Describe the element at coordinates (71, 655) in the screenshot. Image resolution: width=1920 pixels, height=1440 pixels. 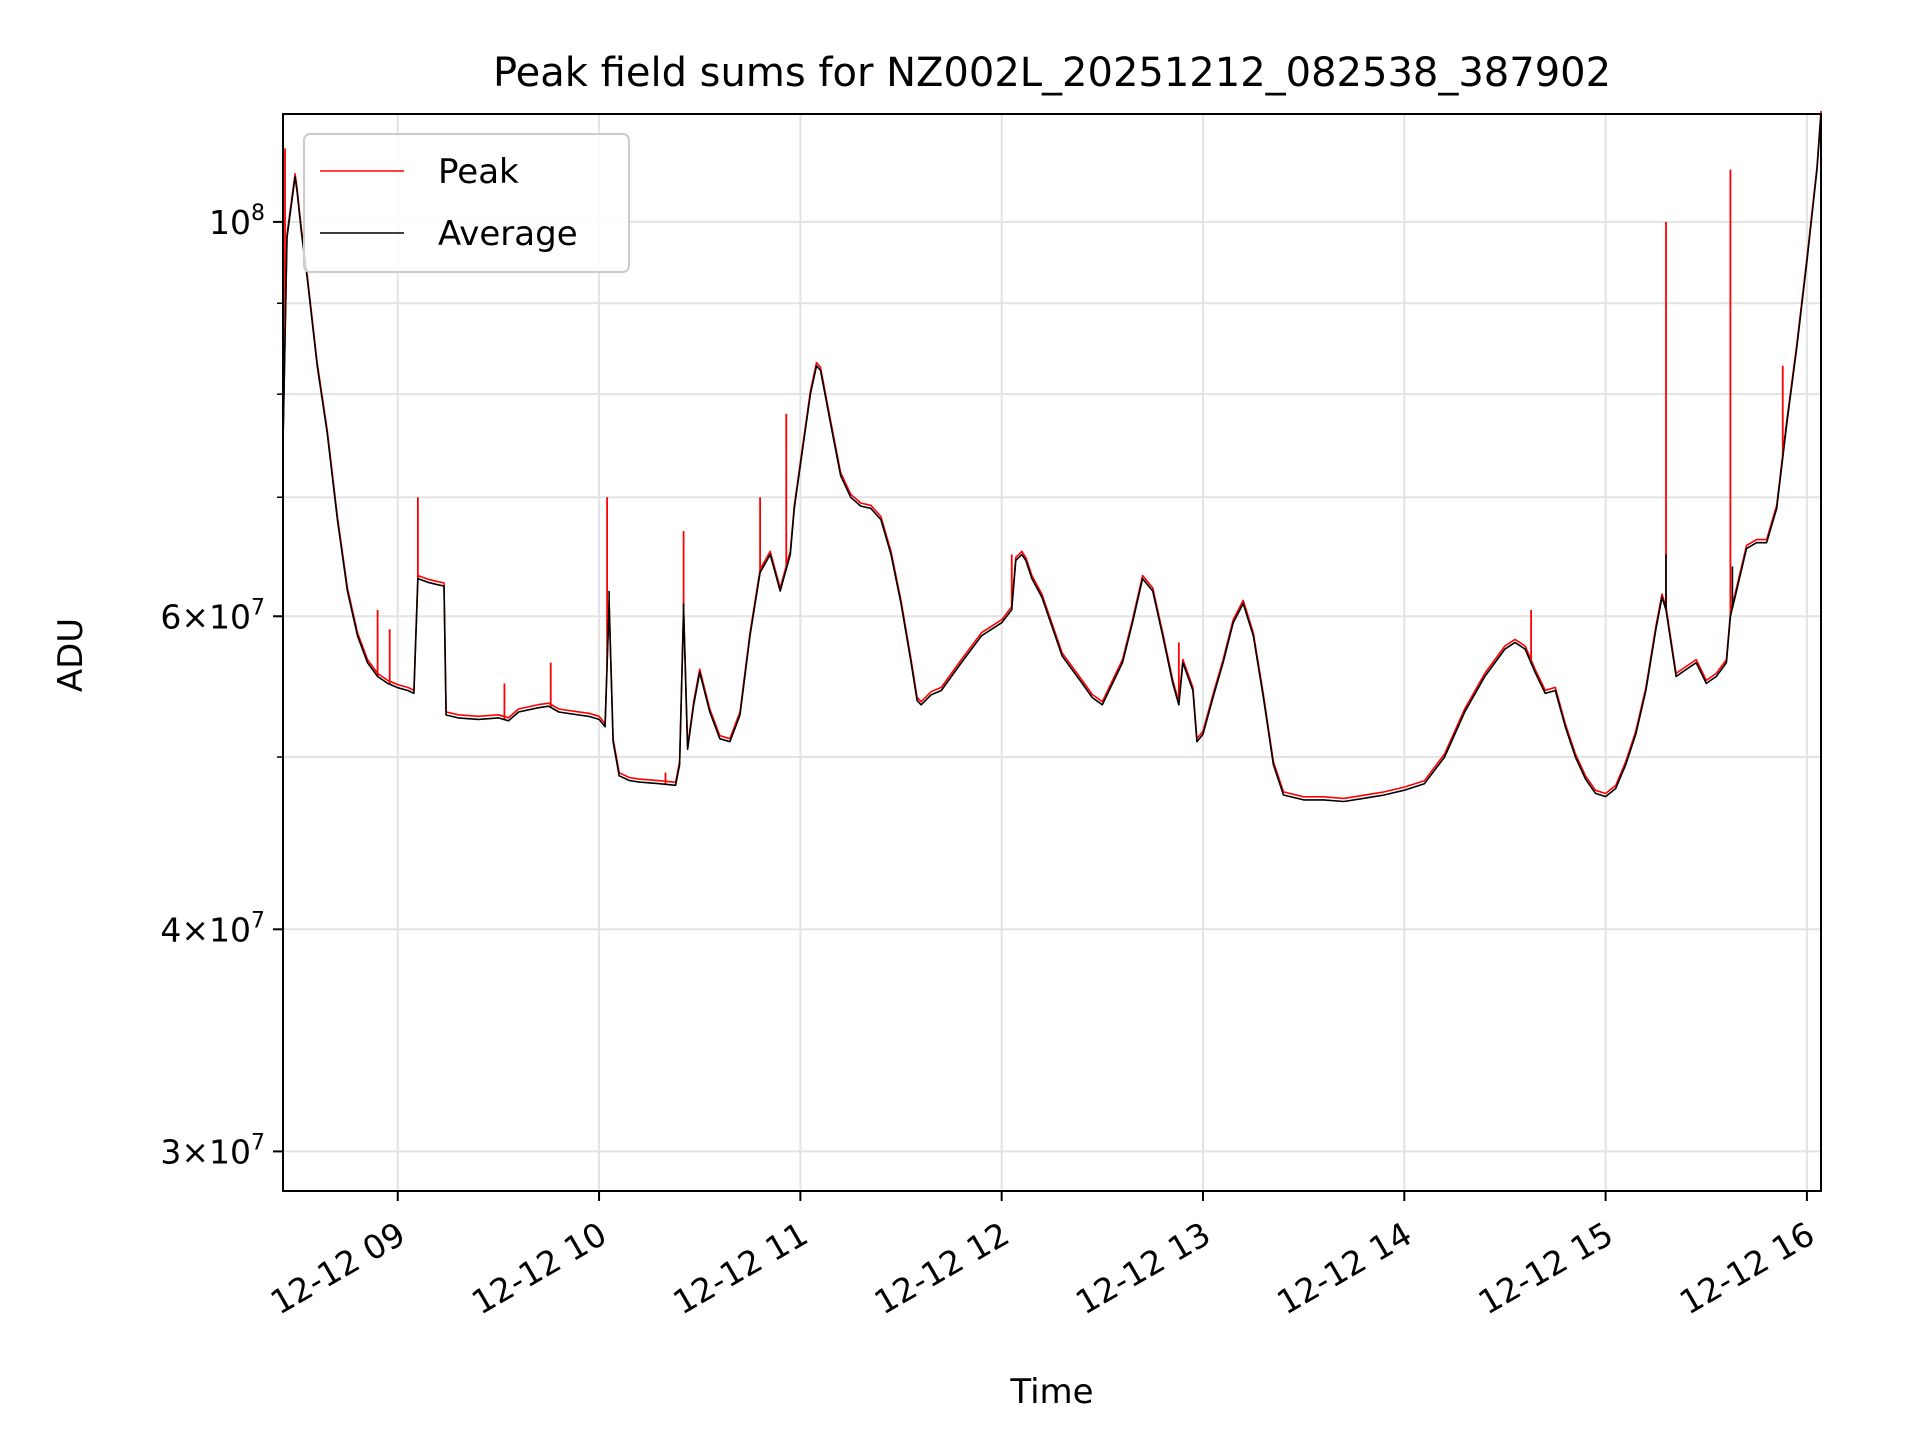
I see `y-axis-label: ADU` at that location.